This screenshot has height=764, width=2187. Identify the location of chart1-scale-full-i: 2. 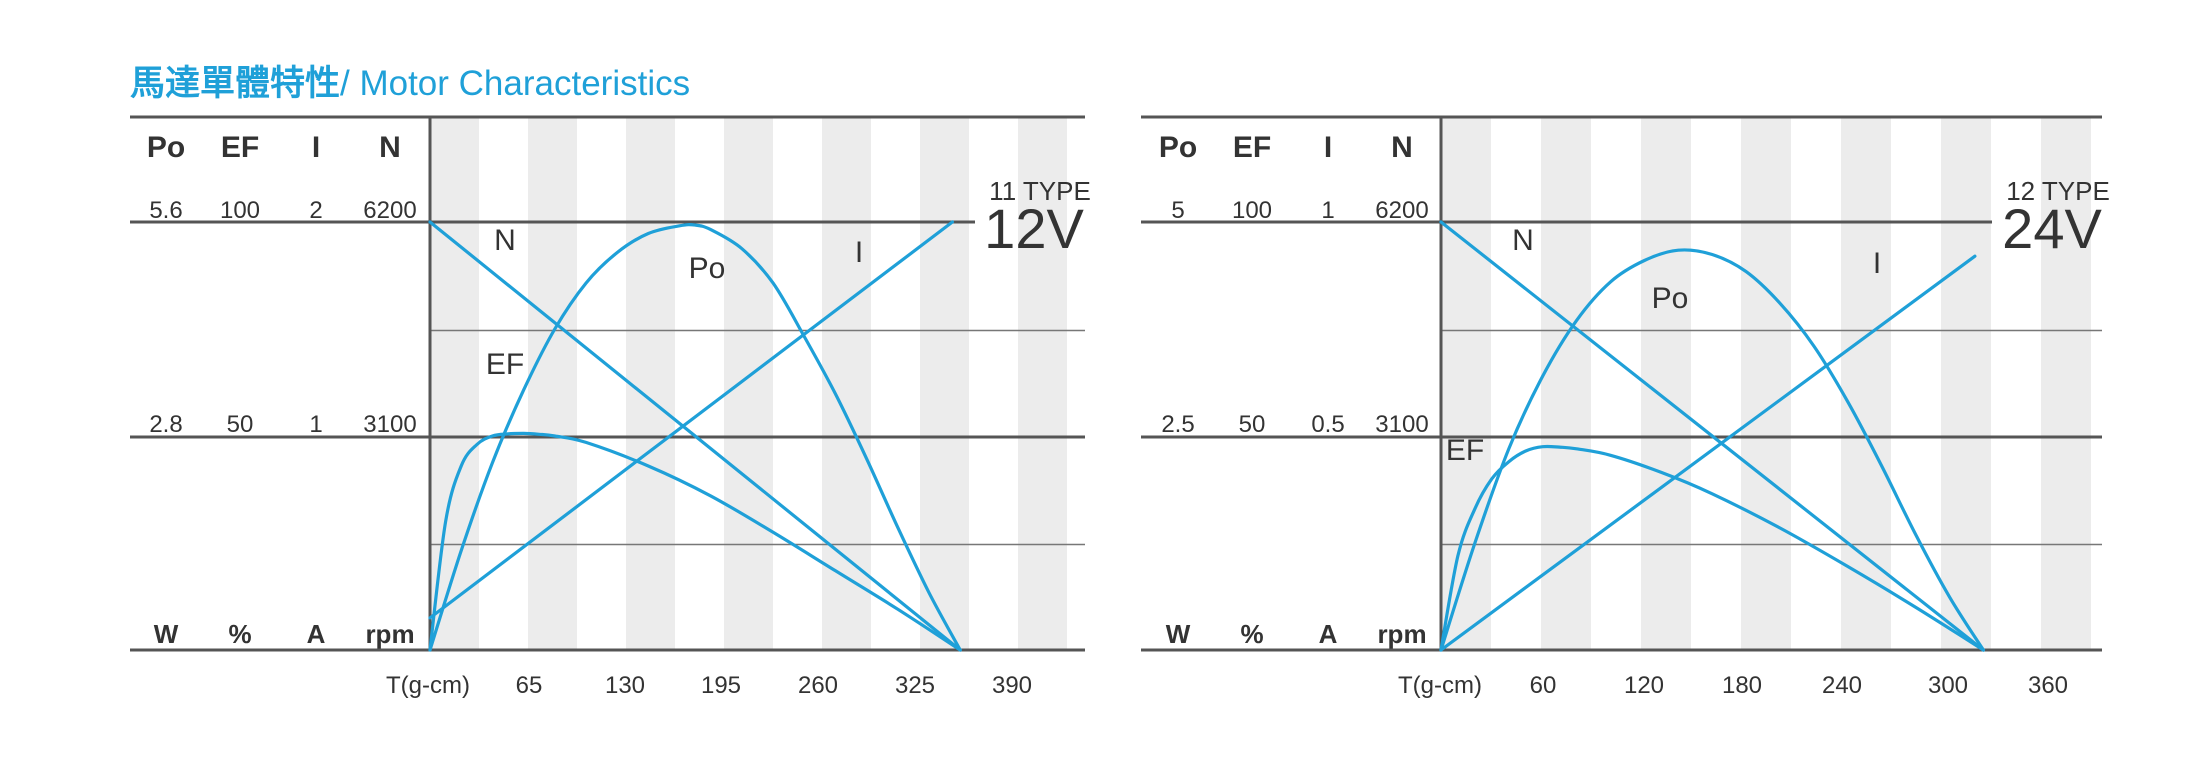
(315, 210).